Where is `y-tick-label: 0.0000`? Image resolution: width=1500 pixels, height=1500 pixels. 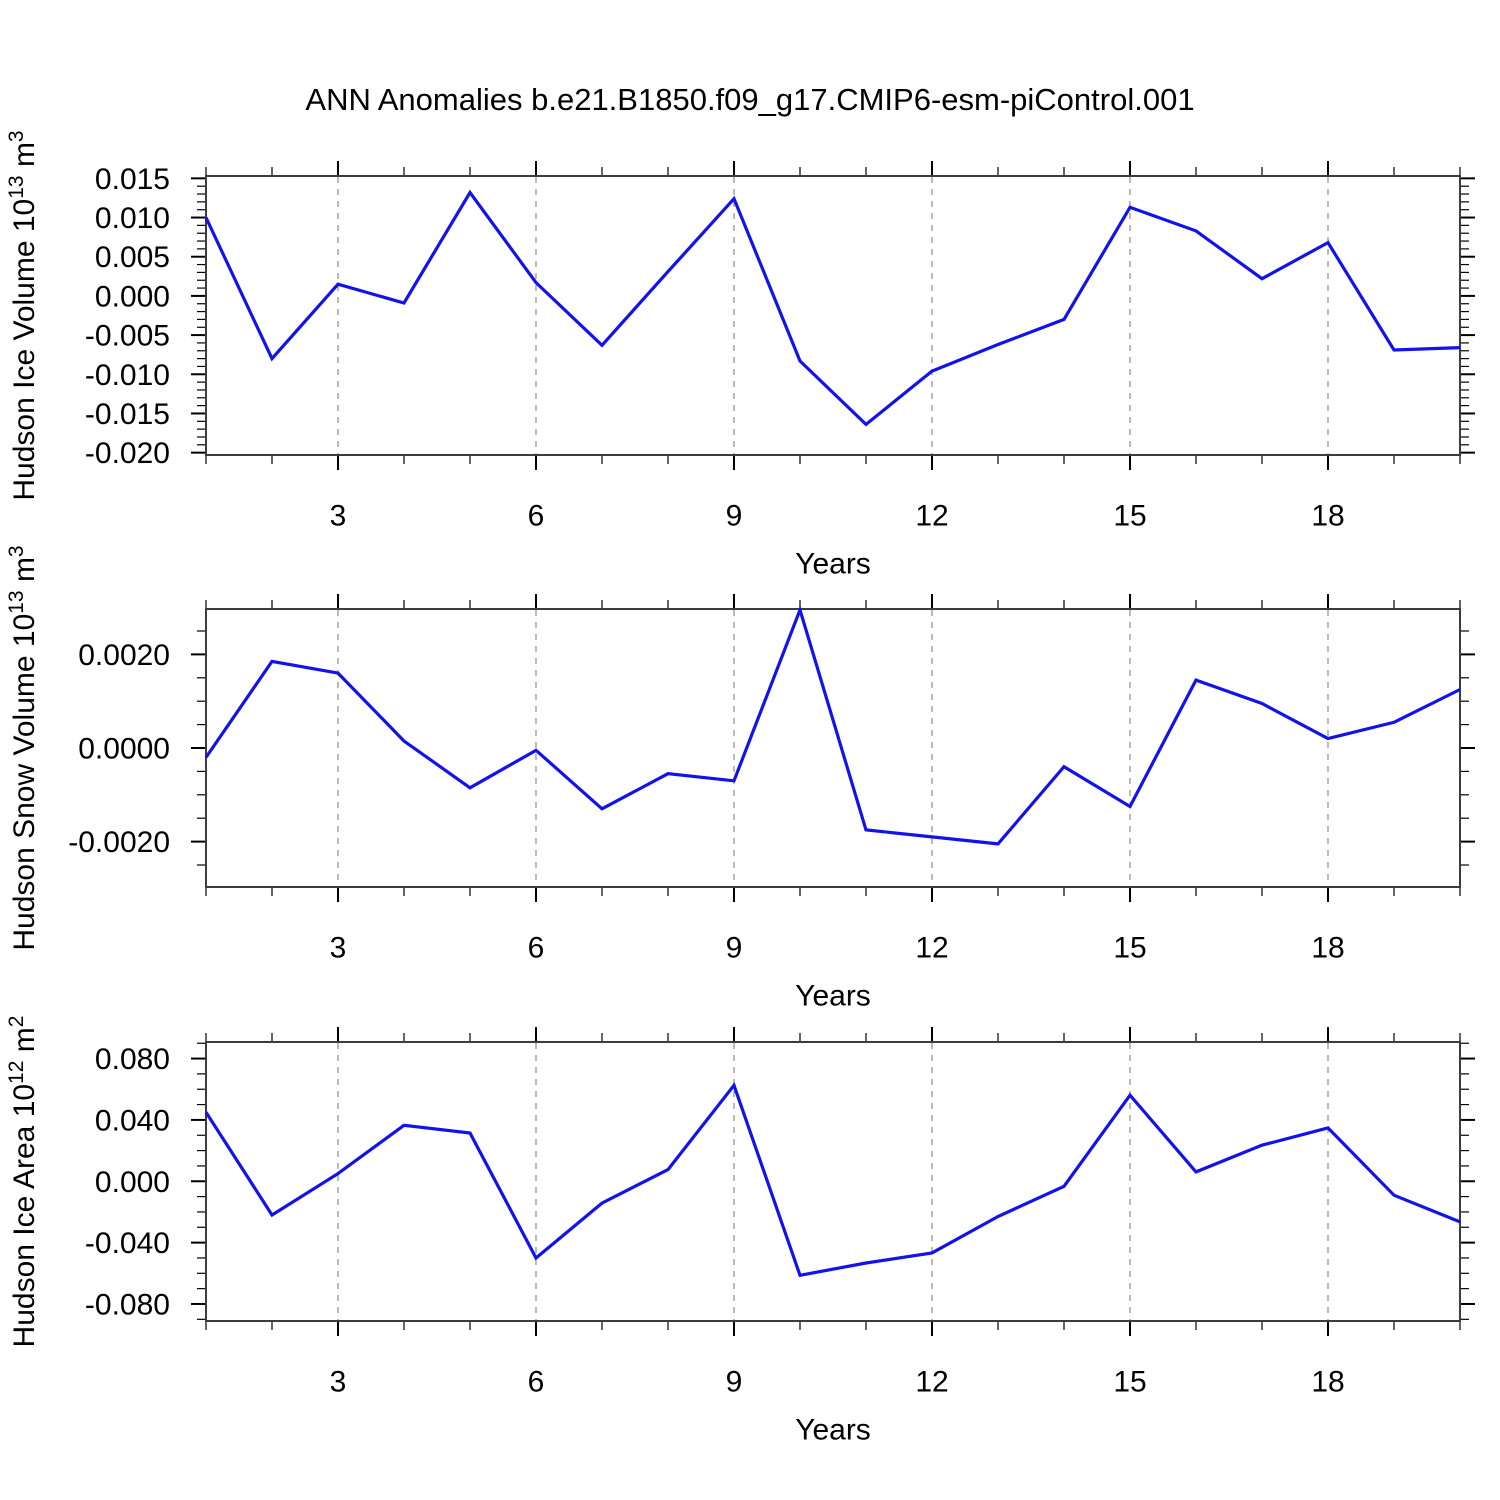
y-tick-label: 0.0000 is located at coordinates (124, 749).